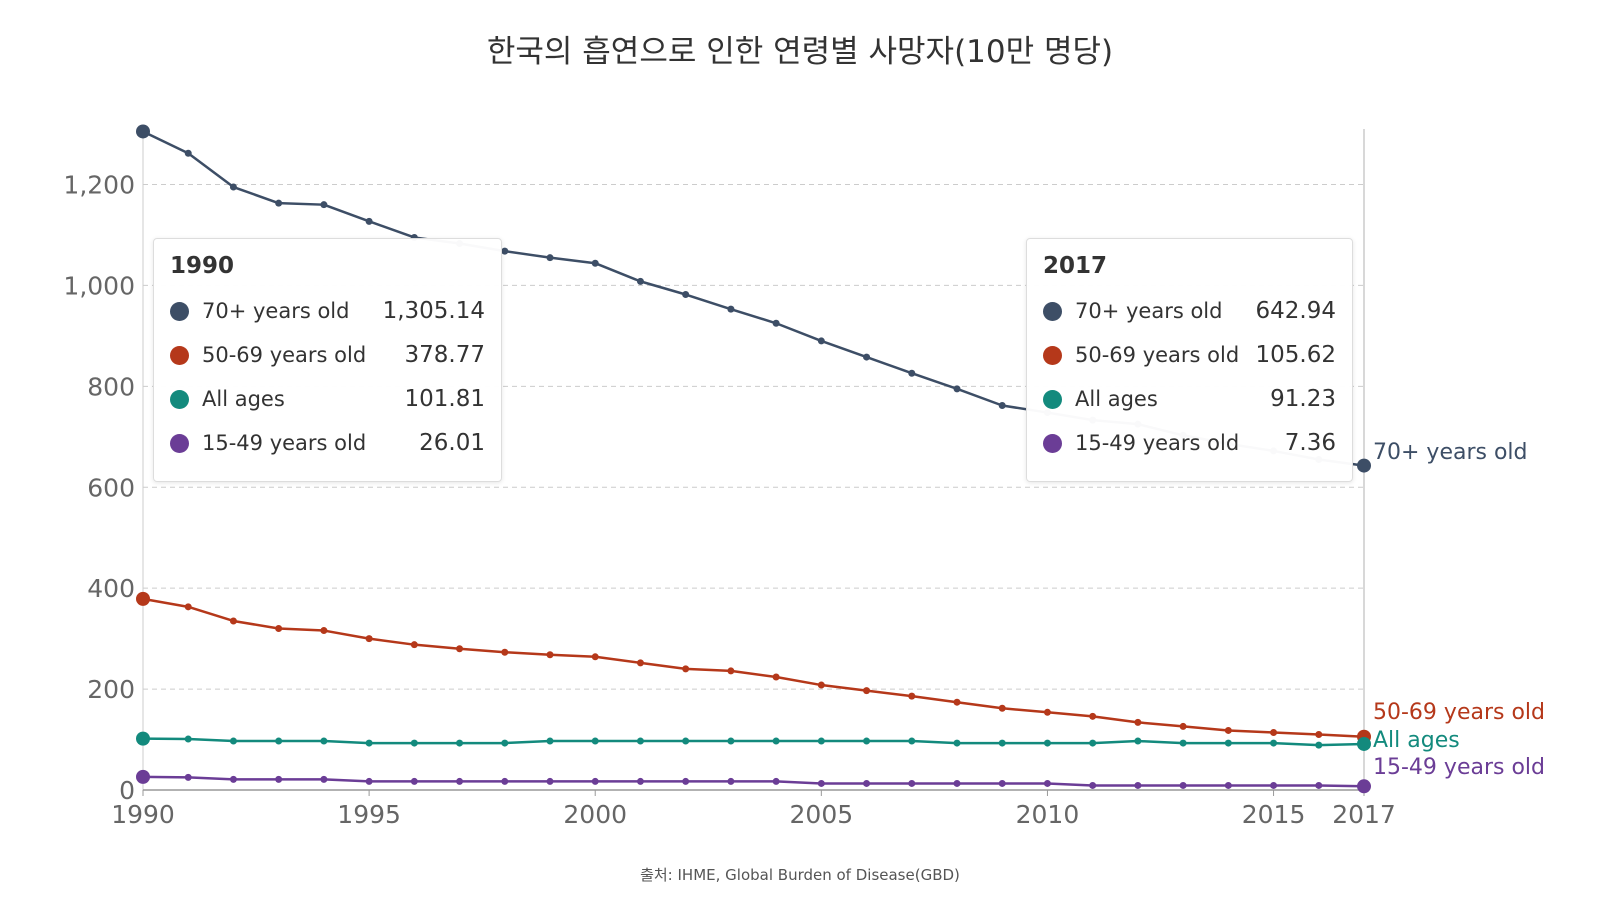 The height and width of the screenshot is (900, 1600). What do you see at coordinates (1303, 399) in the screenshot?
I see `tooltip-series-value: 91.23` at bounding box center [1303, 399].